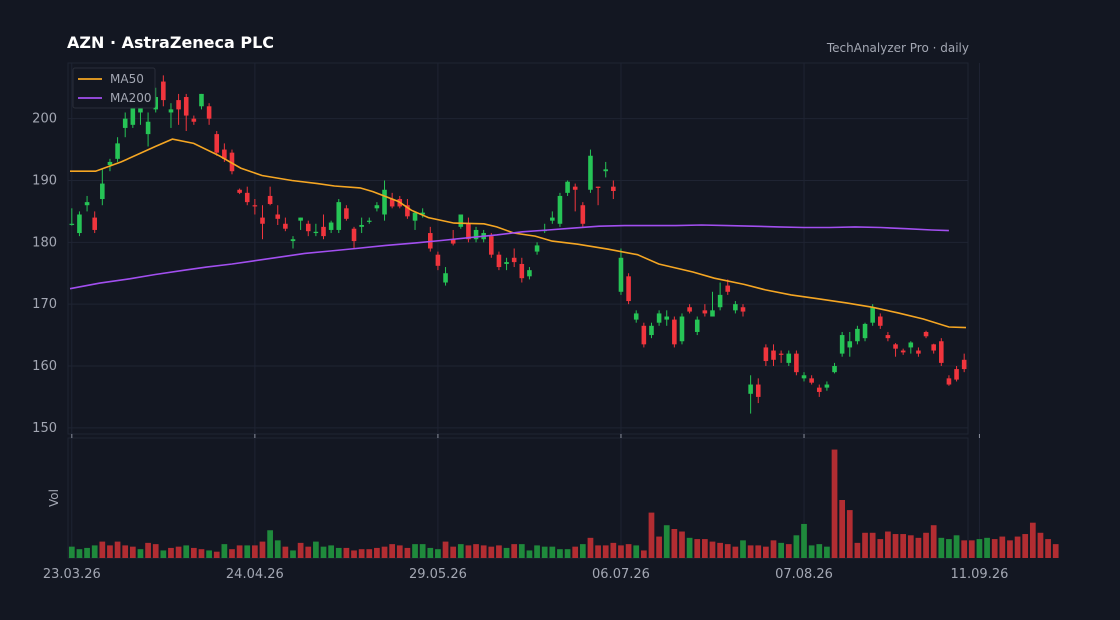 The height and width of the screenshot is (620, 1120). What do you see at coordinates (44, 428) in the screenshot?
I see `y-tick-label: 150` at bounding box center [44, 428].